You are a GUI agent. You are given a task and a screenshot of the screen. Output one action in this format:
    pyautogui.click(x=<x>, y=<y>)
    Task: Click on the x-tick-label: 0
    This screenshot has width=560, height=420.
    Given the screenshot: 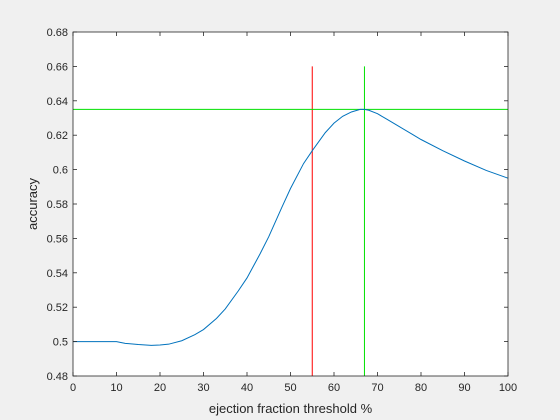 What is the action you would take?
    pyautogui.click(x=73, y=388)
    